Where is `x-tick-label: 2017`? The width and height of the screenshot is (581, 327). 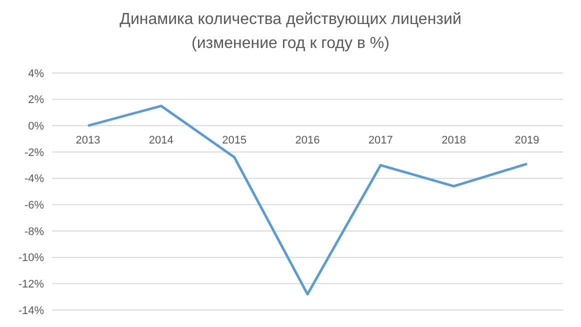 x-tick-label: 2017 is located at coordinates (380, 140).